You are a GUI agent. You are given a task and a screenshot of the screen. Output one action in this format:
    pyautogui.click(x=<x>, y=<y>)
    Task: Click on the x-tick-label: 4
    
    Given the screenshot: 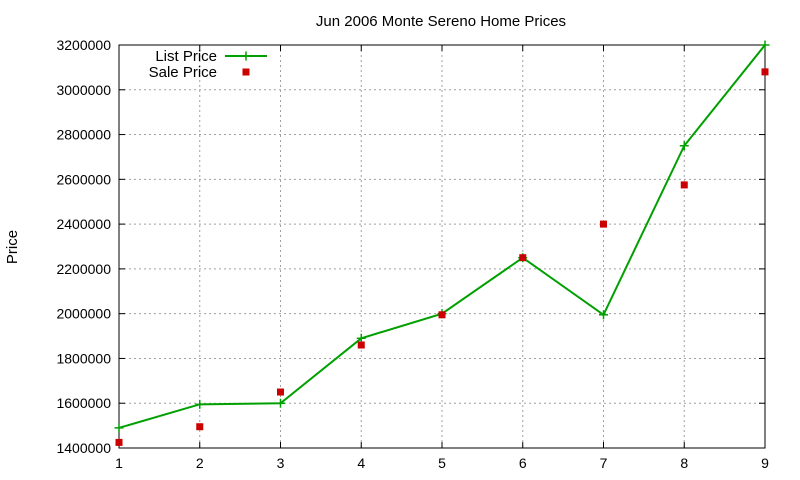 What is the action you would take?
    pyautogui.click(x=361, y=463)
    